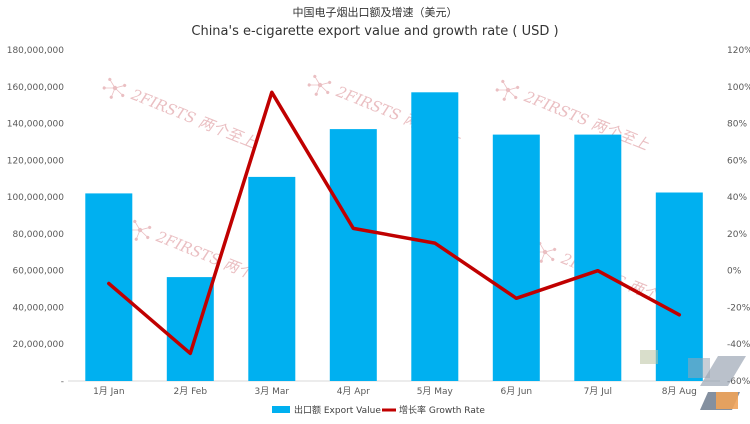  Describe the element at coordinates (442, 410) in the screenshot. I see `legend-label-growth-rate: 增长率 Growth Rate` at that location.